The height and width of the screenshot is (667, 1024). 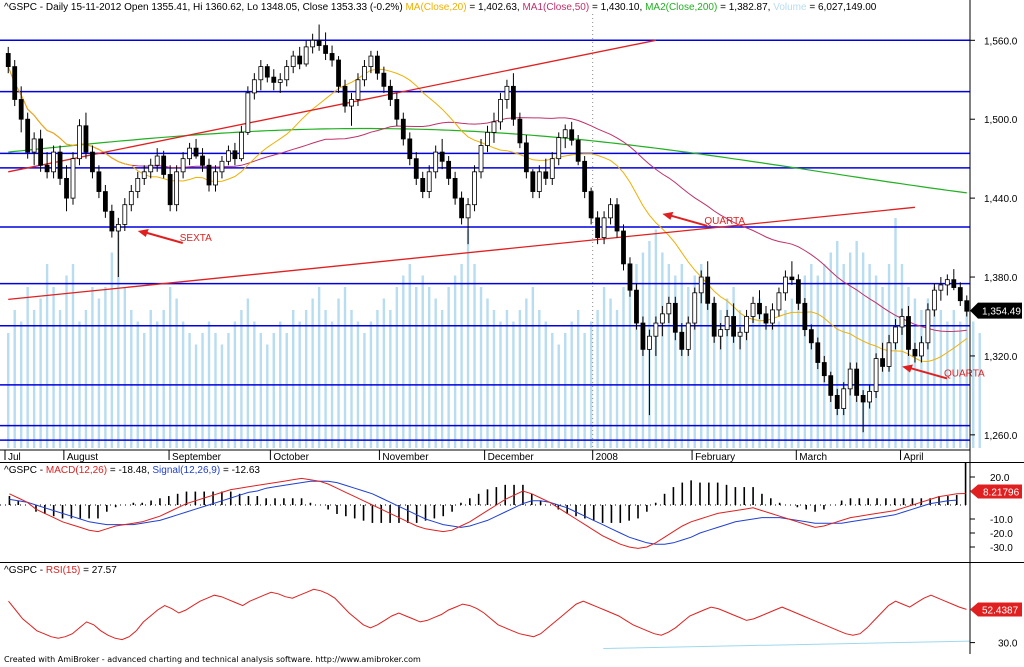 I want to click on price-tick-label: 1,380.0, so click(x=1001, y=278).